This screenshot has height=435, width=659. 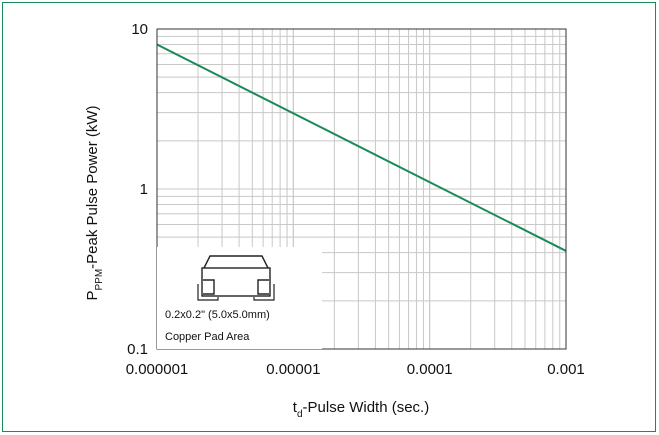 What do you see at coordinates (207, 337) in the screenshot?
I see `inset-note-line2: Copper Pad Area` at bounding box center [207, 337].